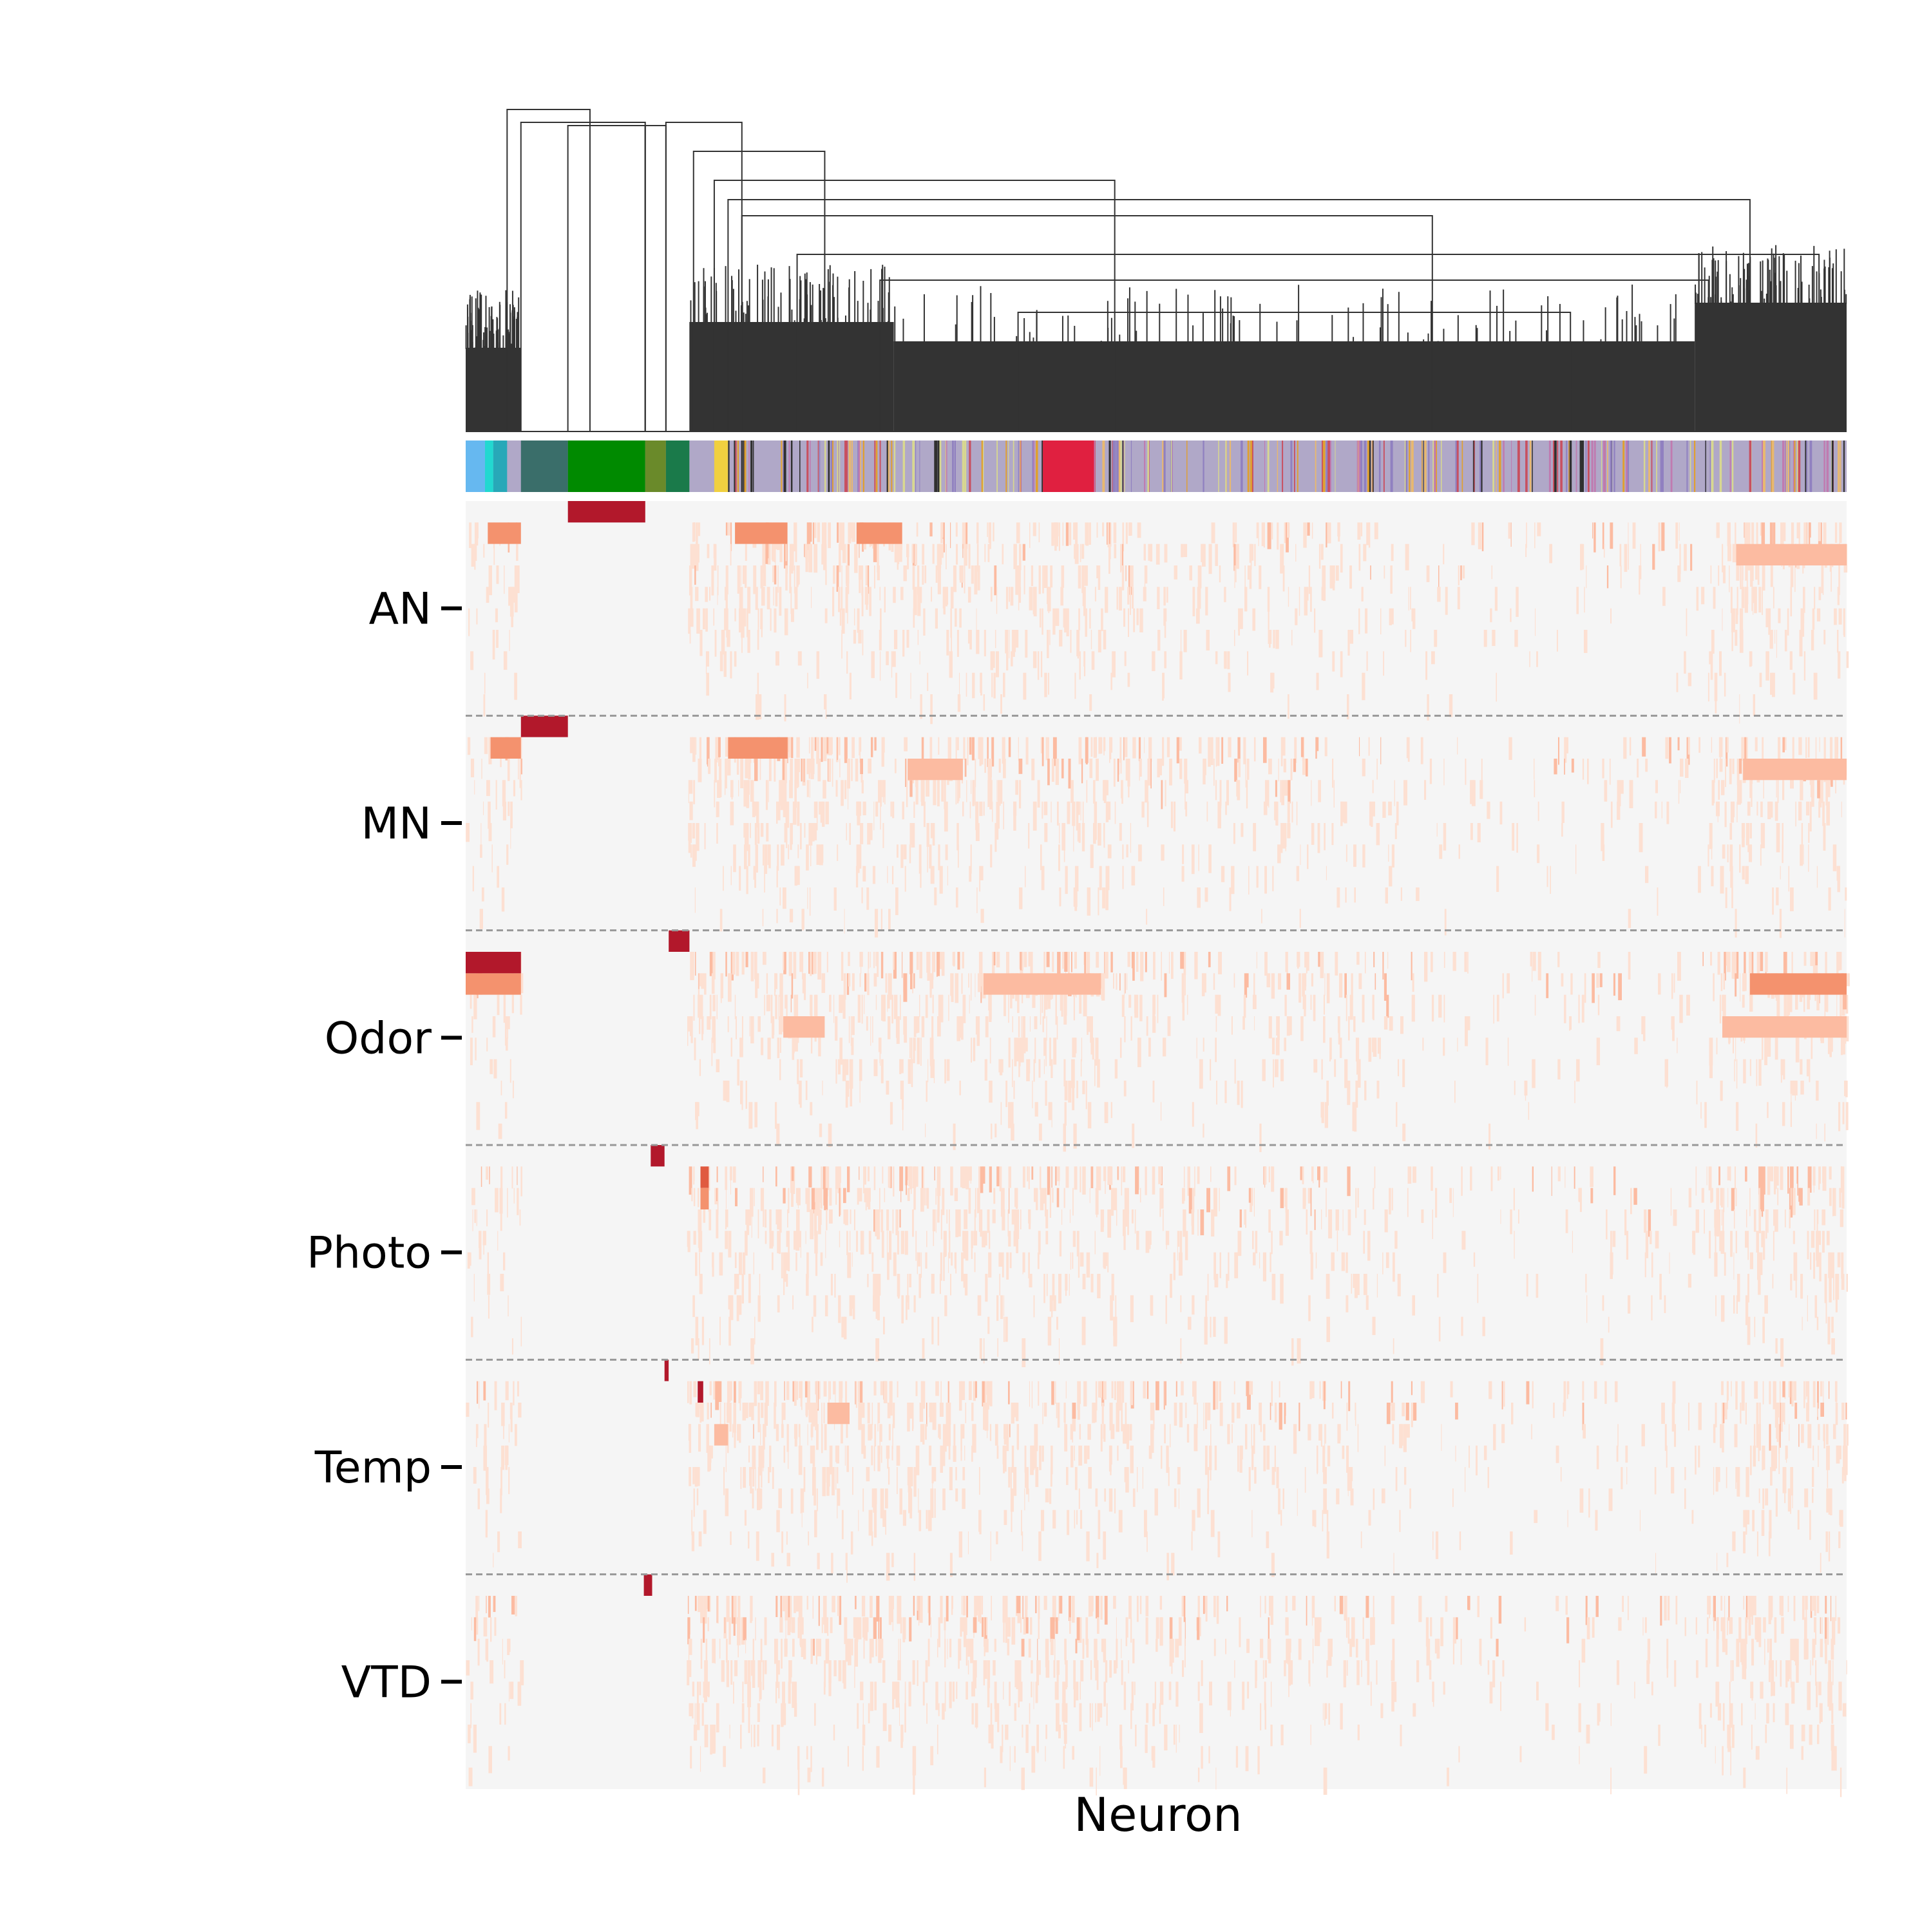 The image size is (1931, 1932). Describe the element at coordinates (655, 466) in the screenshot. I see `color-bar-segment` at that location.